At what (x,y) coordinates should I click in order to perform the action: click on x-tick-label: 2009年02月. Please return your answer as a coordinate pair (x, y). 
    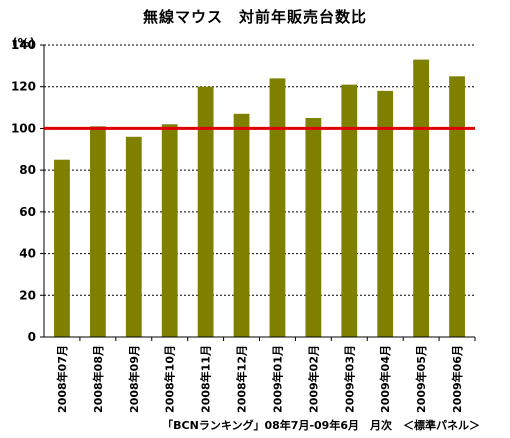
    Looking at the image, I should click on (313, 379).